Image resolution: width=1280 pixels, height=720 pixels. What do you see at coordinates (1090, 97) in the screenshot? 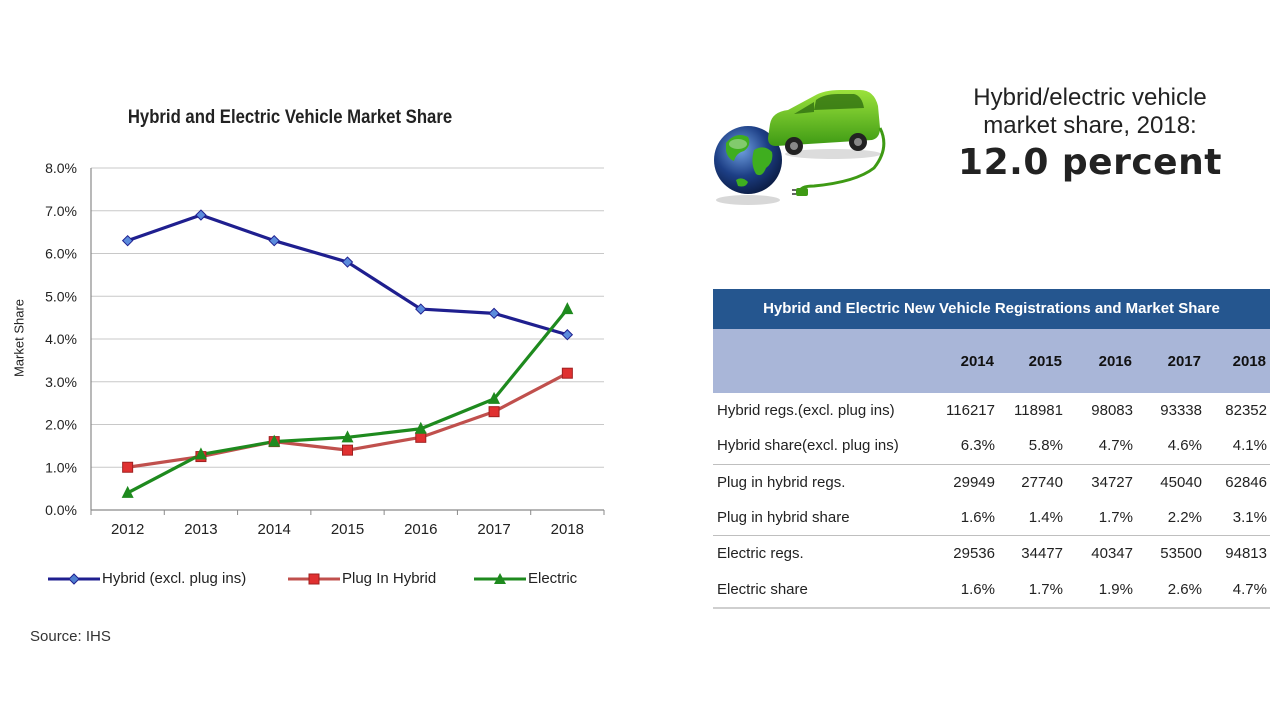
I see `headline-line1: Hybrid/electric vehicle` at bounding box center [1090, 97].